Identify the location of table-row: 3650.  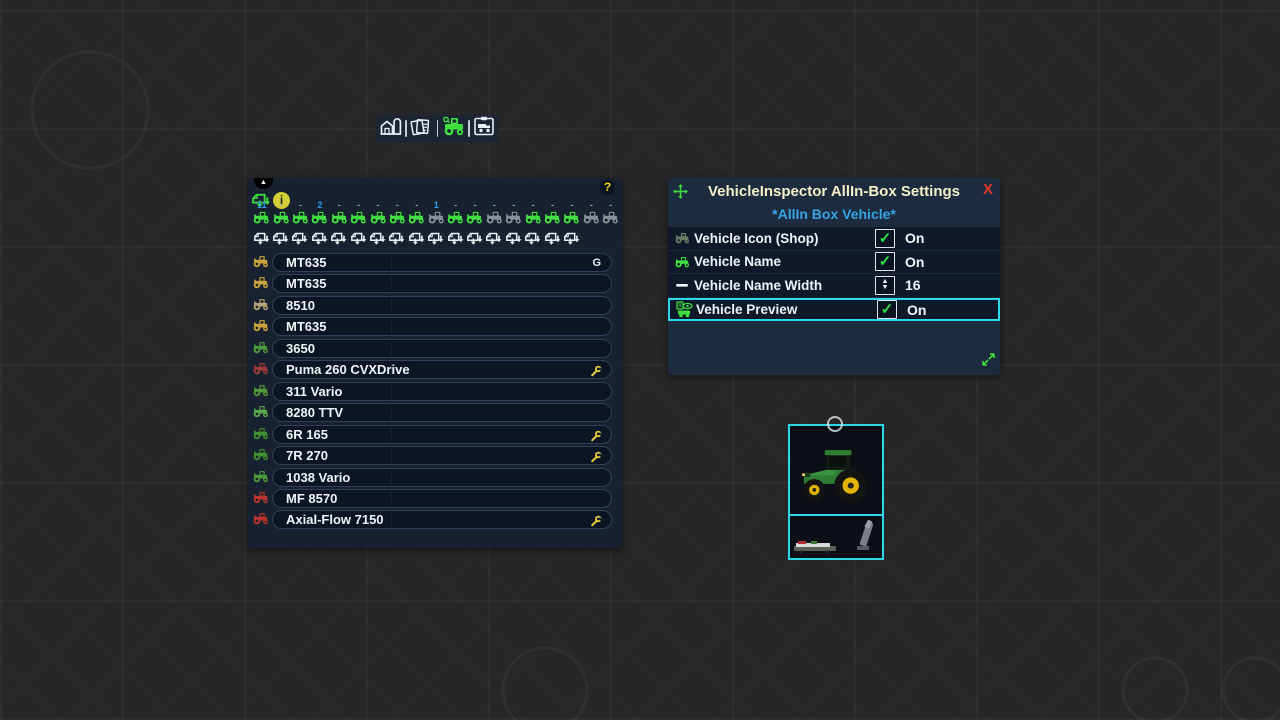
(435, 348).